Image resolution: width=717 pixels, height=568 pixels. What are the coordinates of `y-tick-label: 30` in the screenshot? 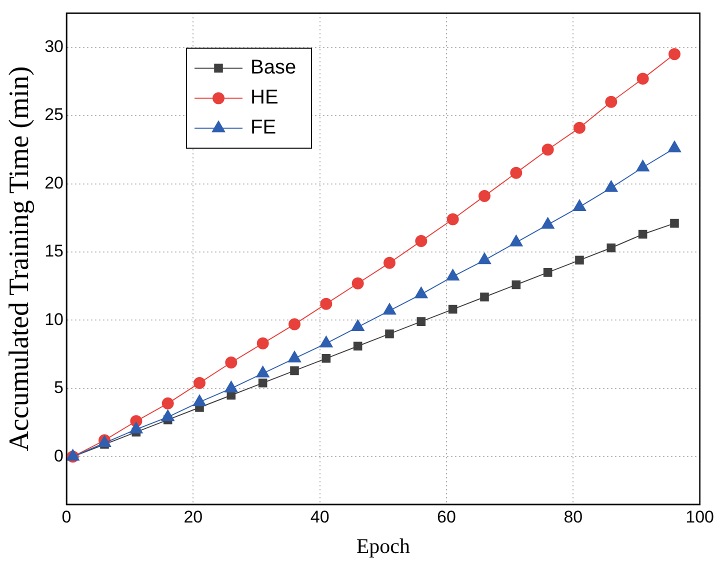 It's located at (54, 46).